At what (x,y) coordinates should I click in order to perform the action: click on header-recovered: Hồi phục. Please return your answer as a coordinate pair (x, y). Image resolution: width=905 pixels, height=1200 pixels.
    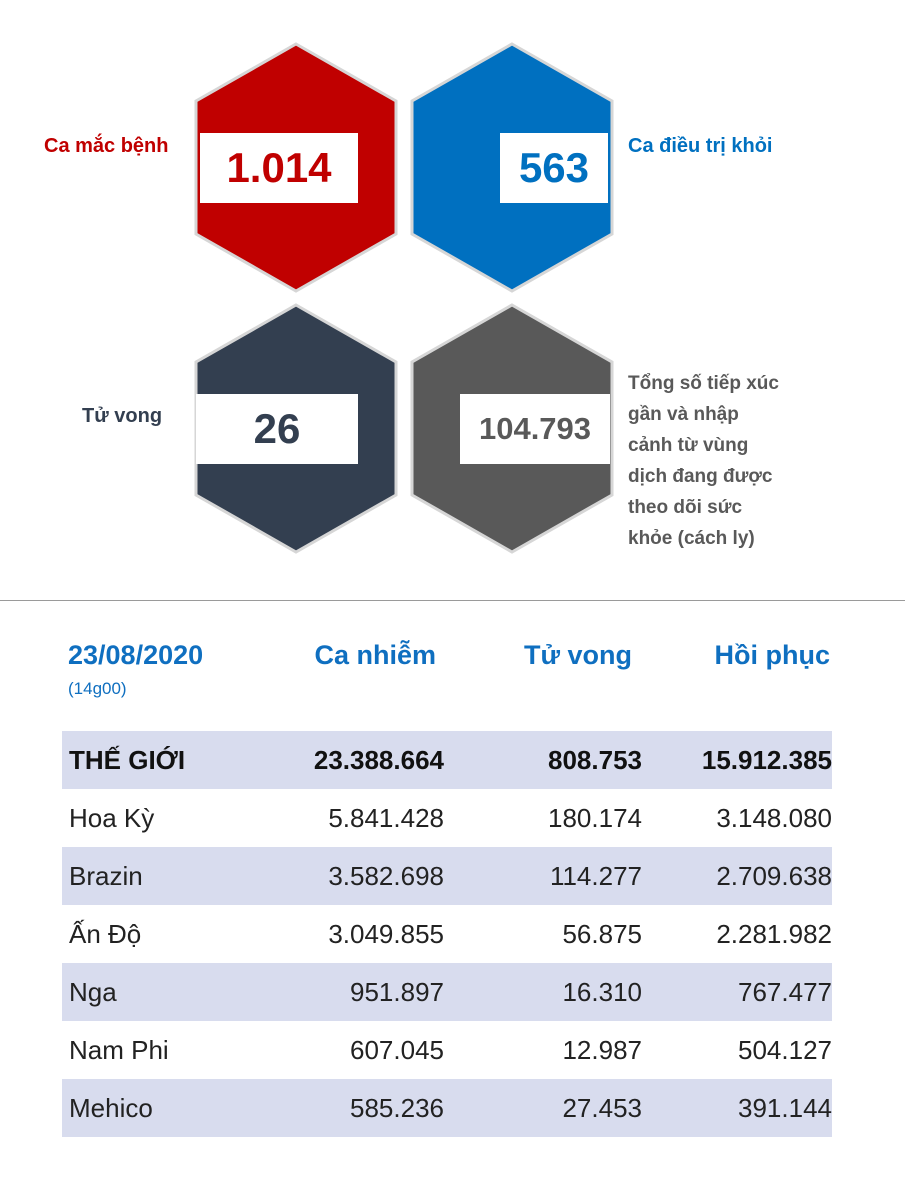
    Looking at the image, I should click on (772, 655).